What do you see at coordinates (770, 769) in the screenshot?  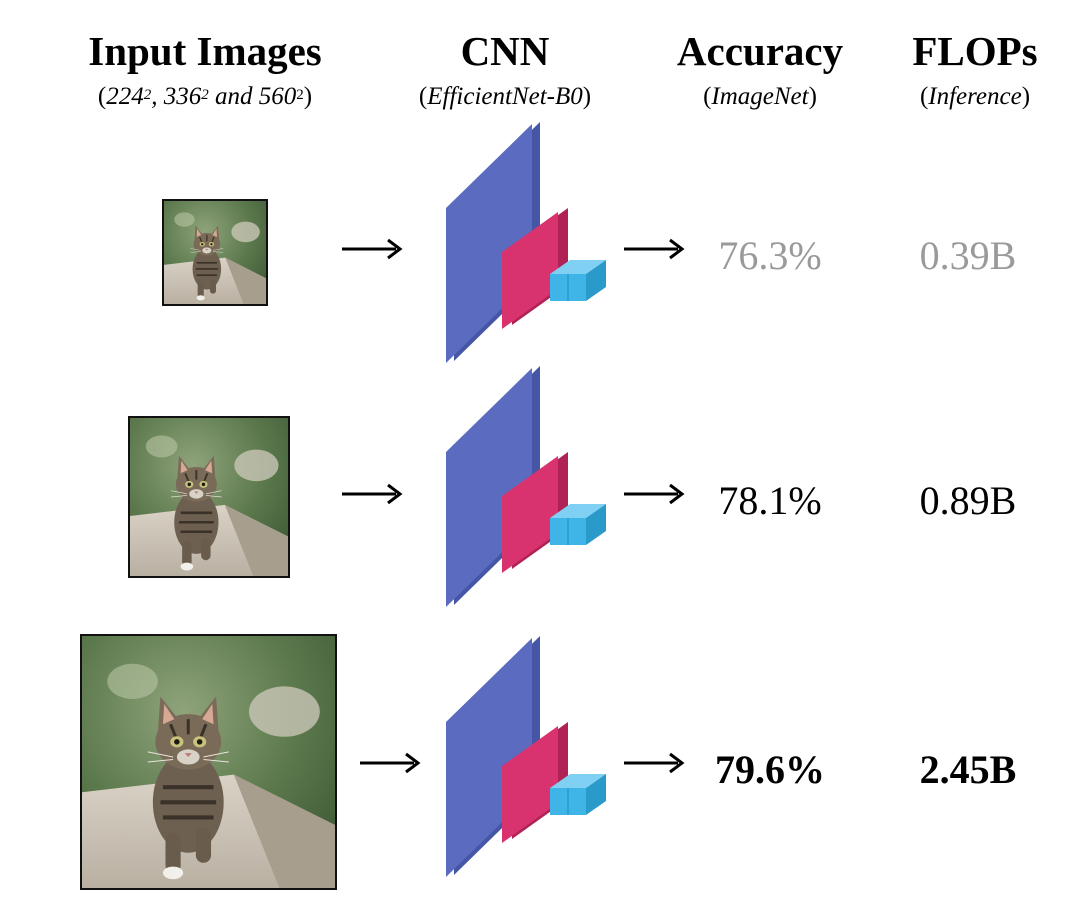 I see `accuracy-value: 79.6%` at bounding box center [770, 769].